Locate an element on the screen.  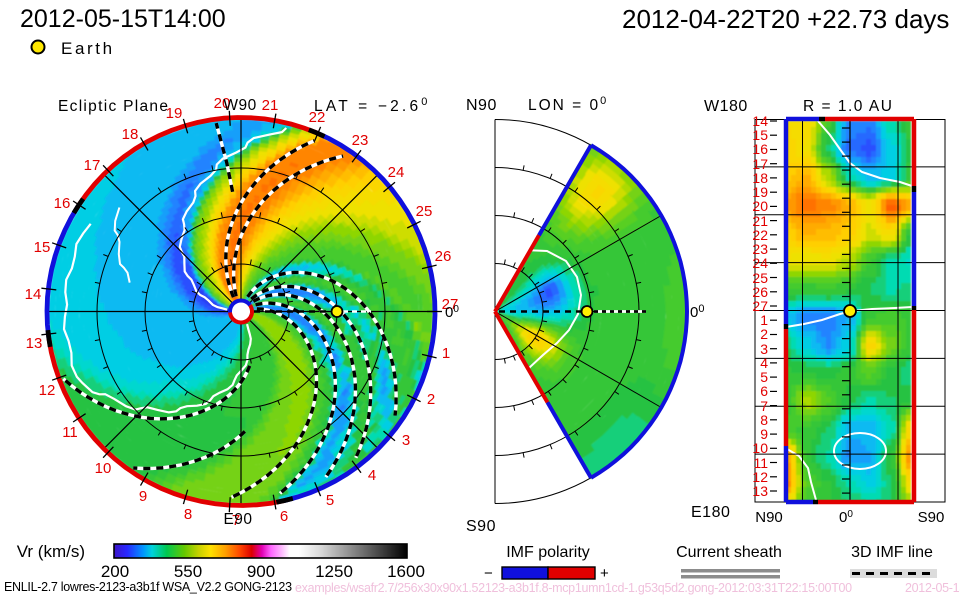
svg-text: LON = 00 is located at coordinates (568, 104).